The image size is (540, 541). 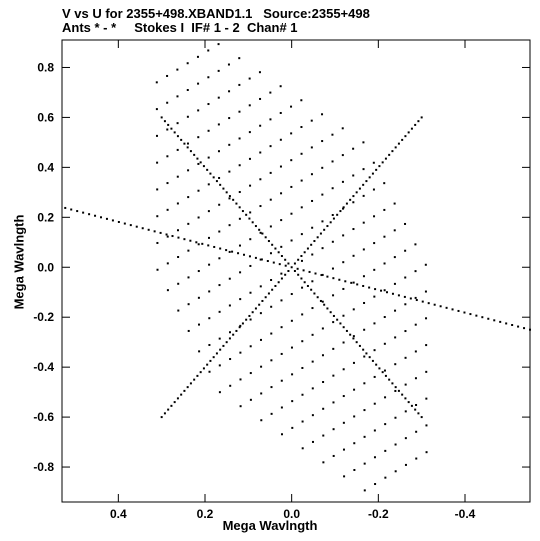 I want to click on y-tick-label: 0.0, so click(x=45, y=267).